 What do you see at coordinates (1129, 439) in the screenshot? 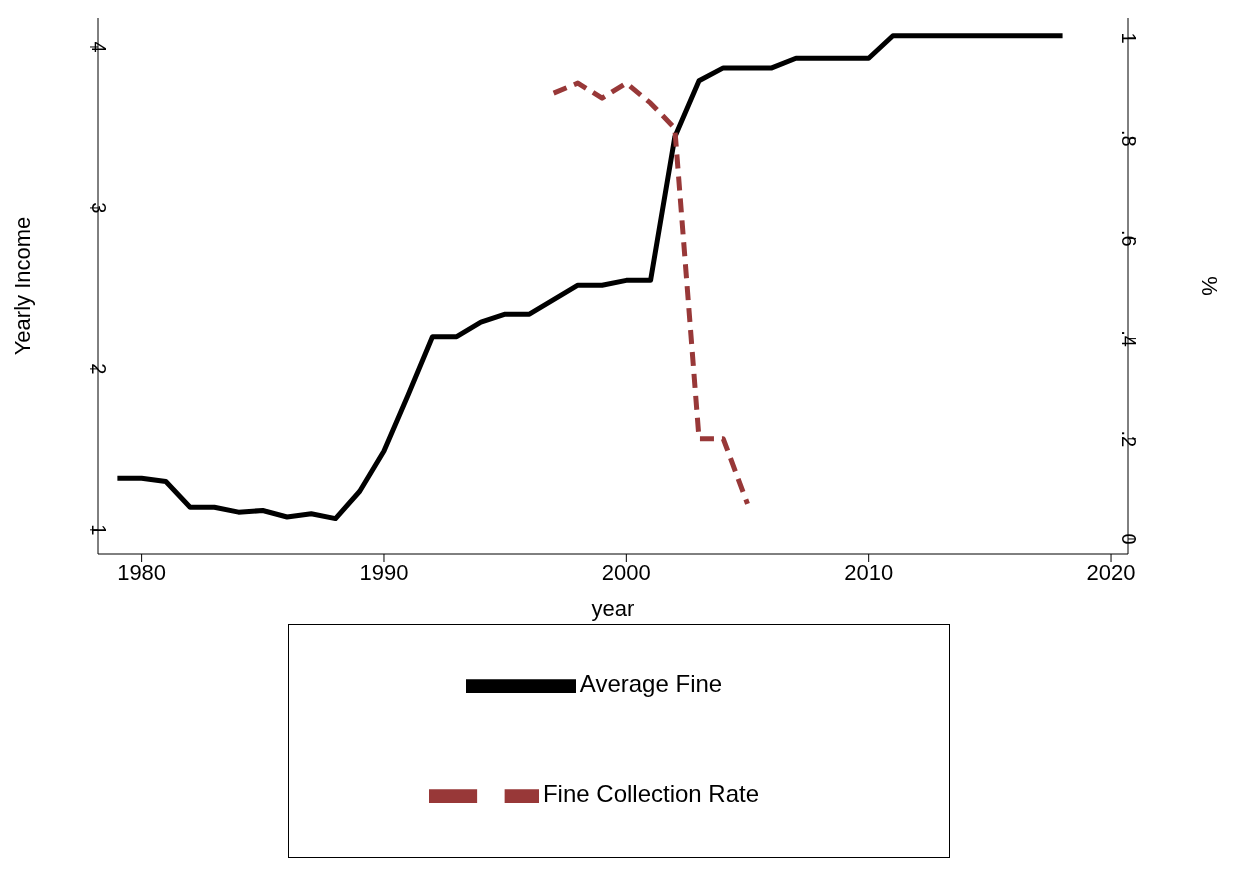
I see `y2-tick-label: .2` at bounding box center [1129, 439].